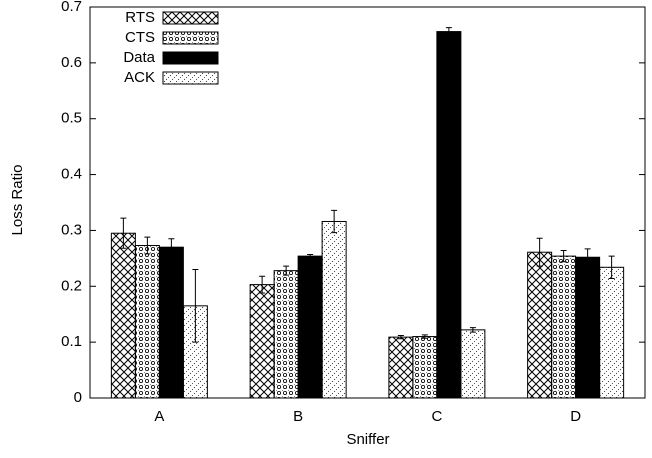 This screenshot has height=458, width=652. I want to click on legend-label: CTS, so click(140, 37).